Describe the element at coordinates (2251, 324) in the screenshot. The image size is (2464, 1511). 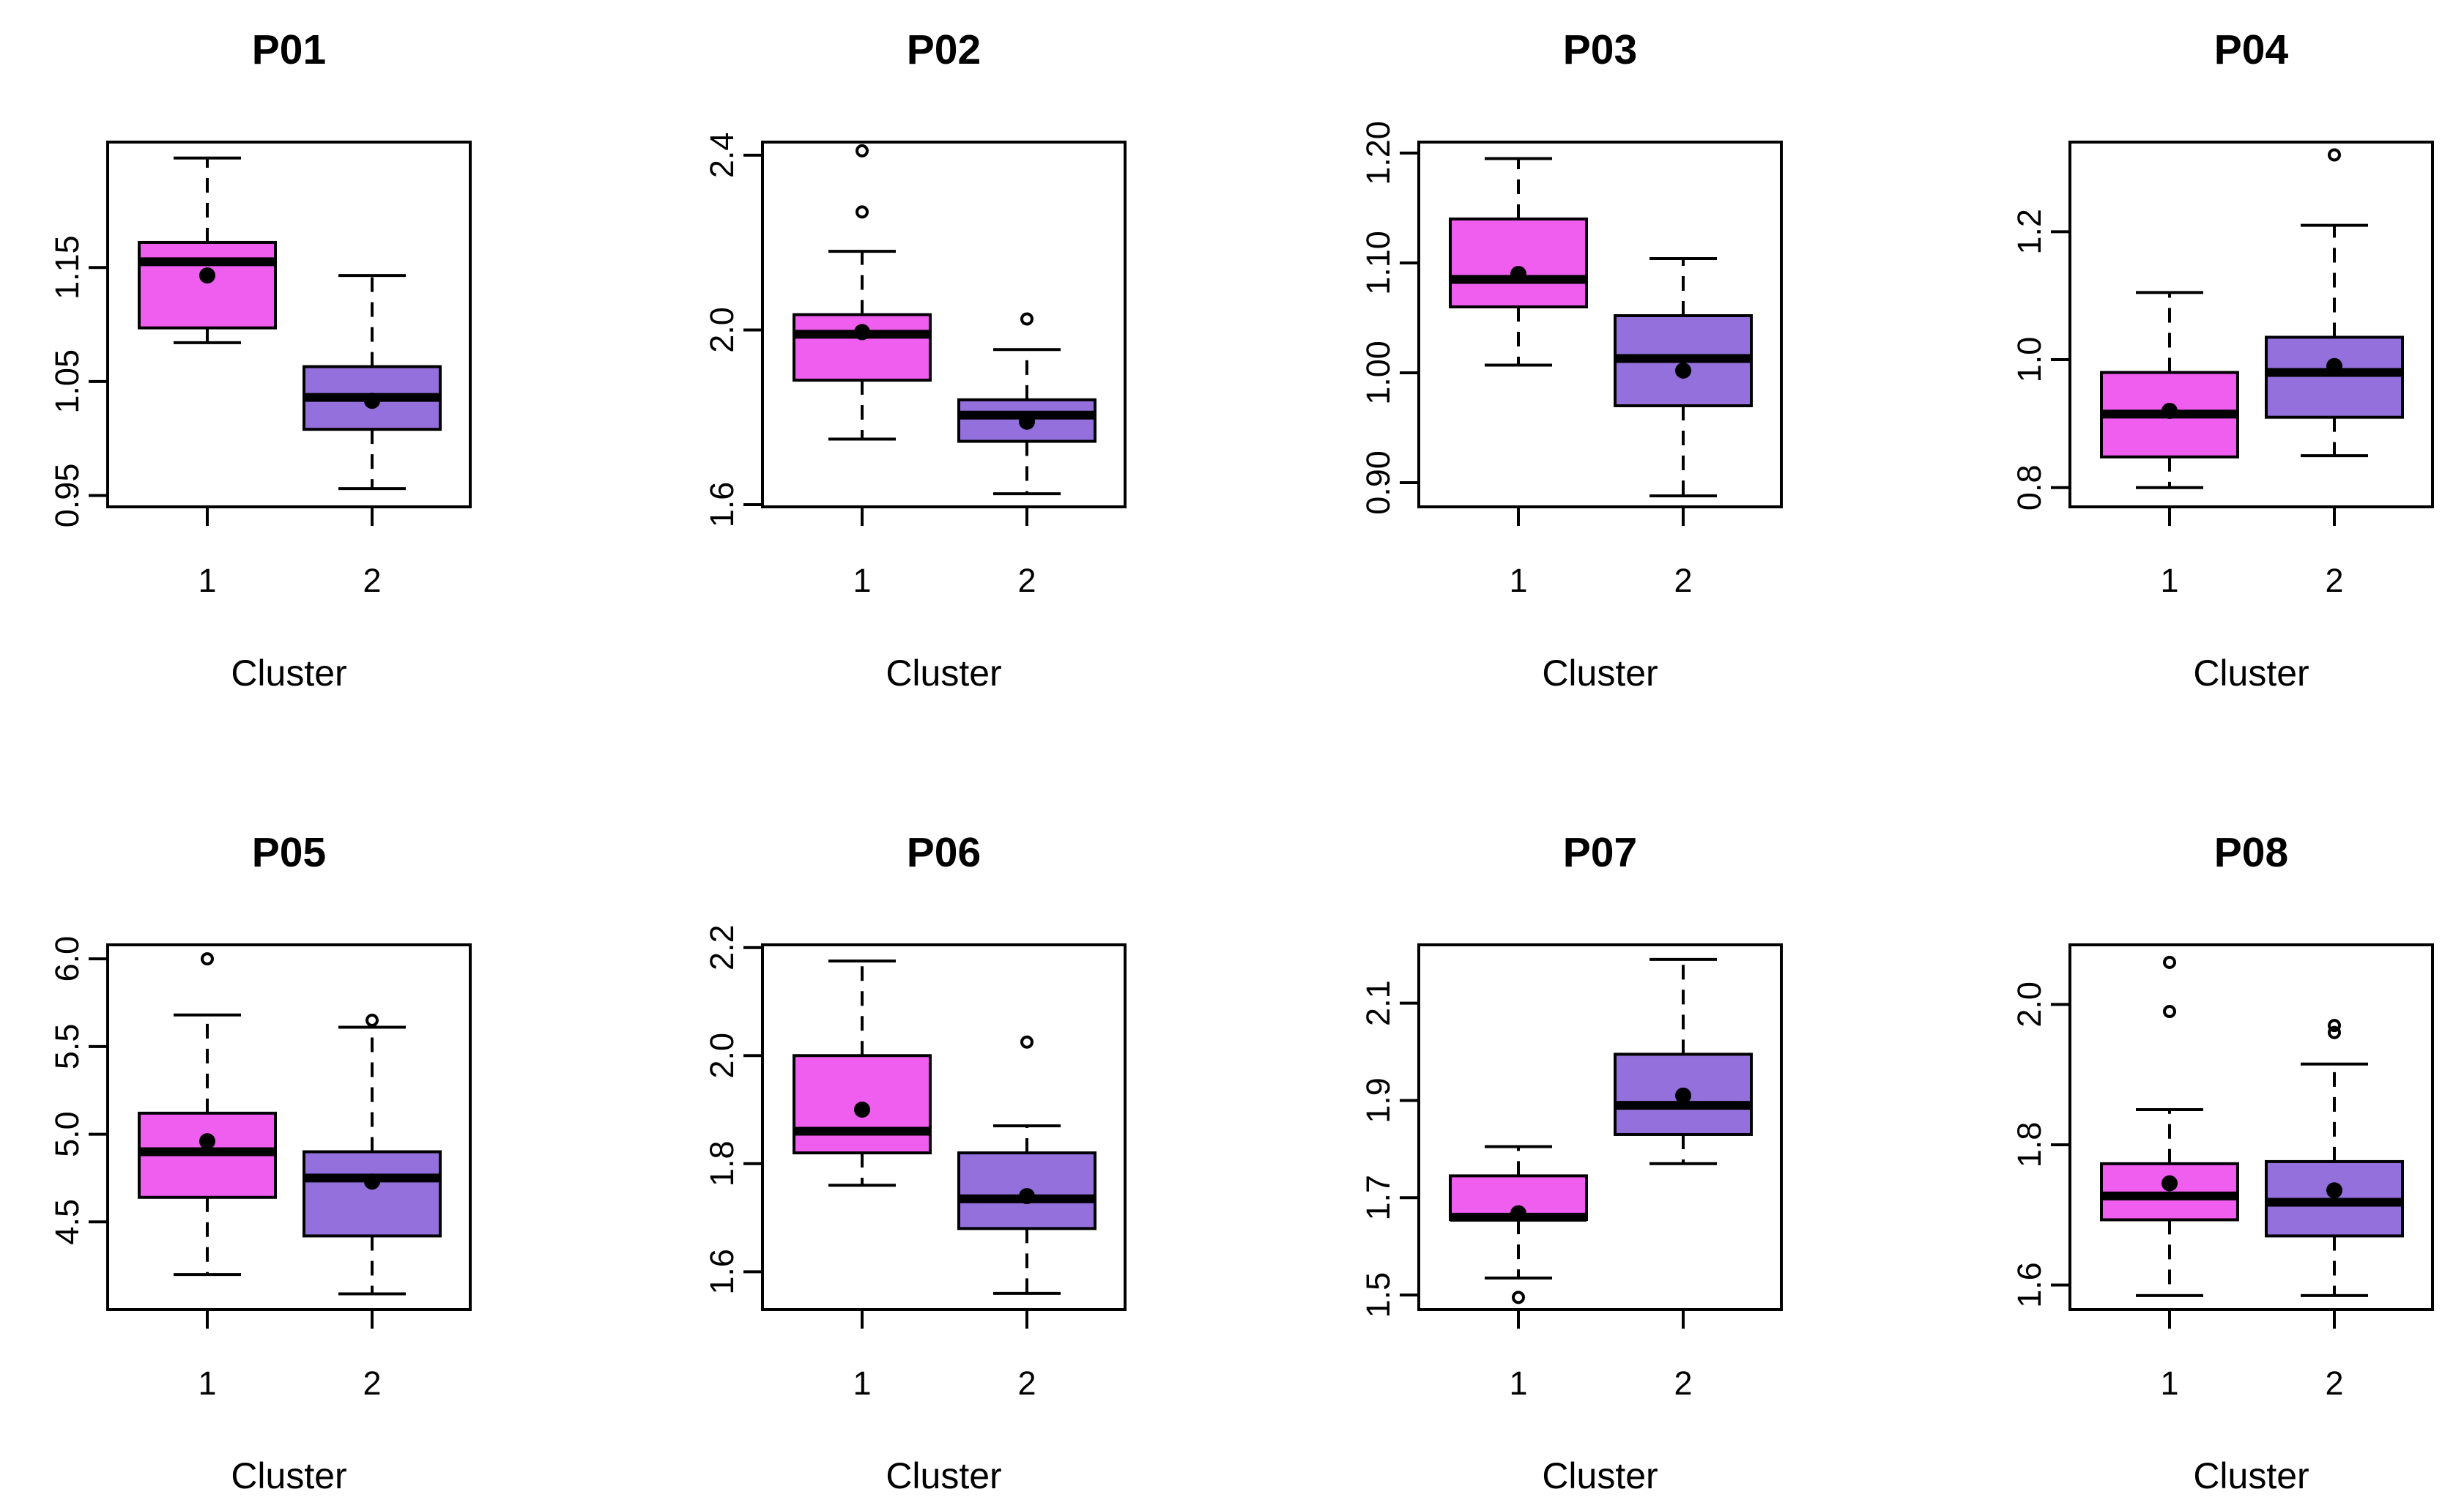
I see `panel-p04-plot-frame` at that location.